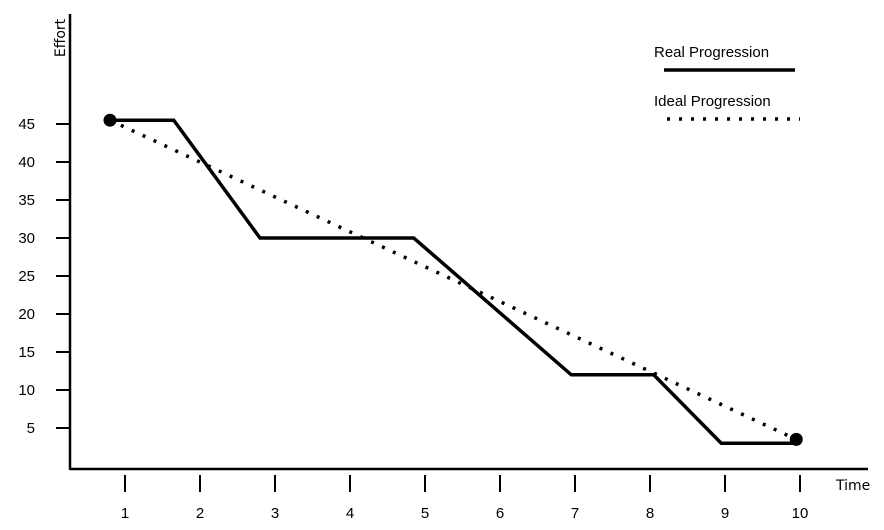 The height and width of the screenshot is (530, 884). Describe the element at coordinates (31, 428) in the screenshot. I see `y-tick-label: 5` at that location.